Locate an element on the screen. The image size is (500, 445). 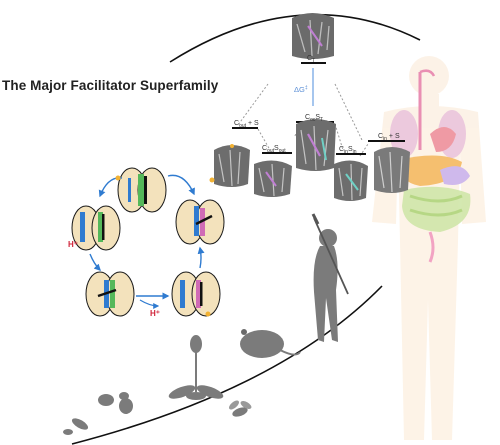
background-arc is located at coordinates (295, 38).